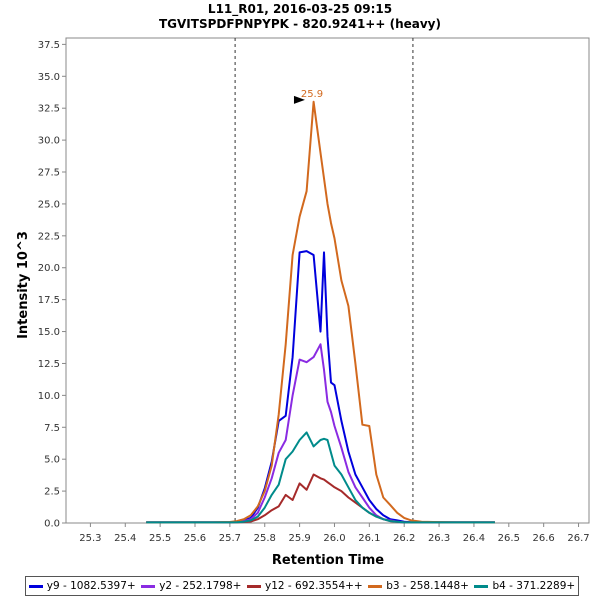 The width and height of the screenshot is (600, 600). I want to click on x-tick-label: 25.7, so click(230, 538).